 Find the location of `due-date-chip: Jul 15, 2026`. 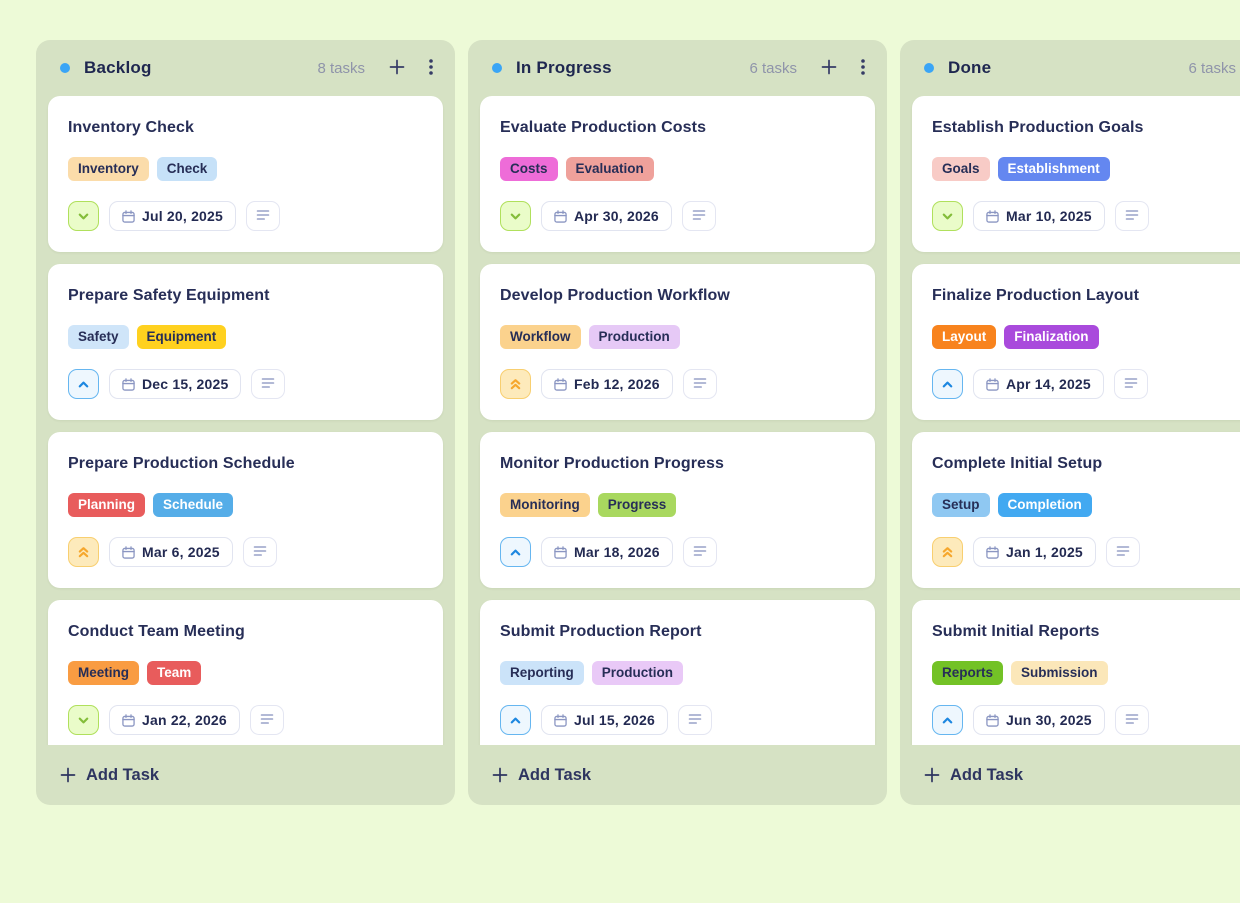

due-date-chip: Jul 15, 2026 is located at coordinates (605, 720).